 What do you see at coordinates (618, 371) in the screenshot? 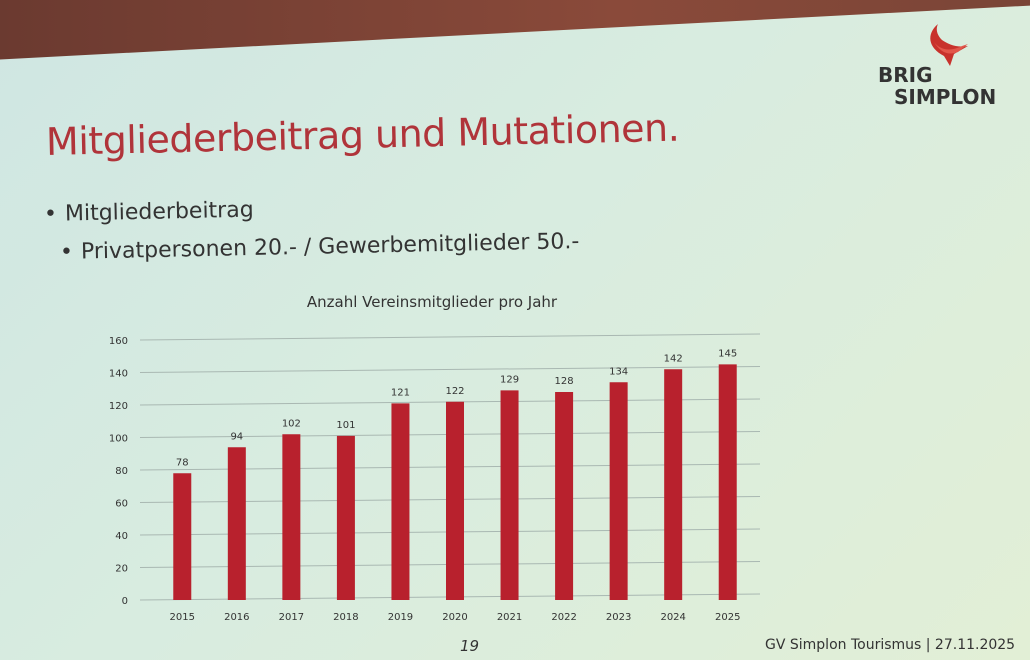
I see `data-label: 134` at bounding box center [618, 371].